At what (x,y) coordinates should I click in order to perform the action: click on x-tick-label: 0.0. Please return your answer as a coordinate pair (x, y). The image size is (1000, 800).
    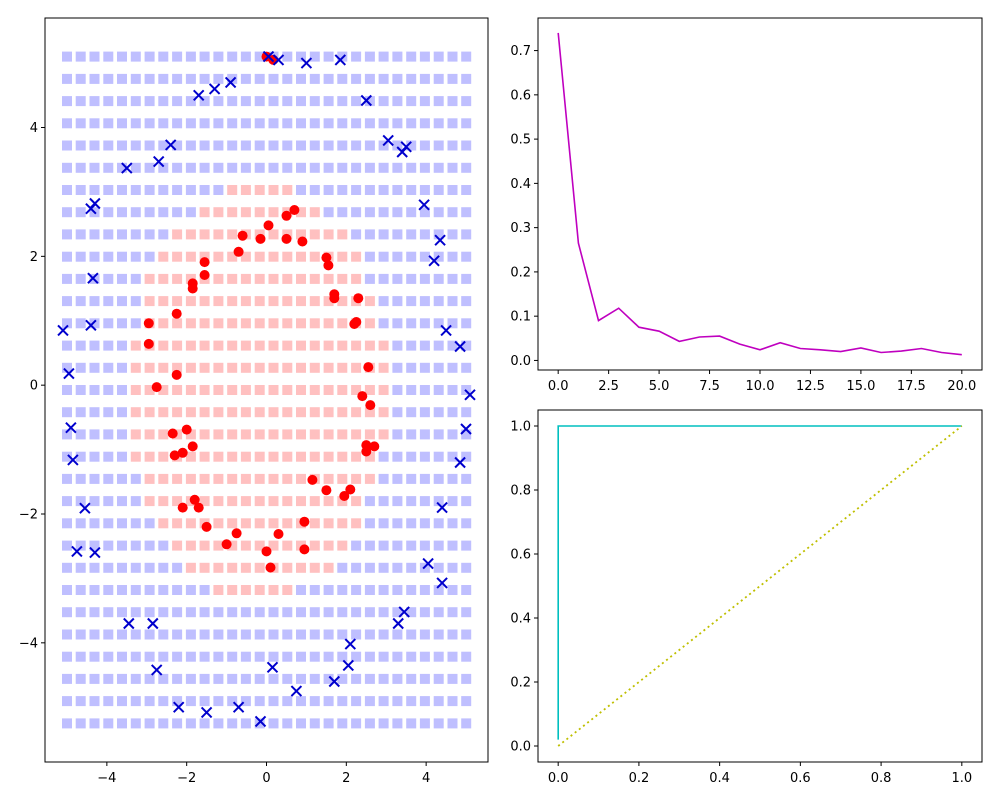
    Looking at the image, I should click on (558, 778).